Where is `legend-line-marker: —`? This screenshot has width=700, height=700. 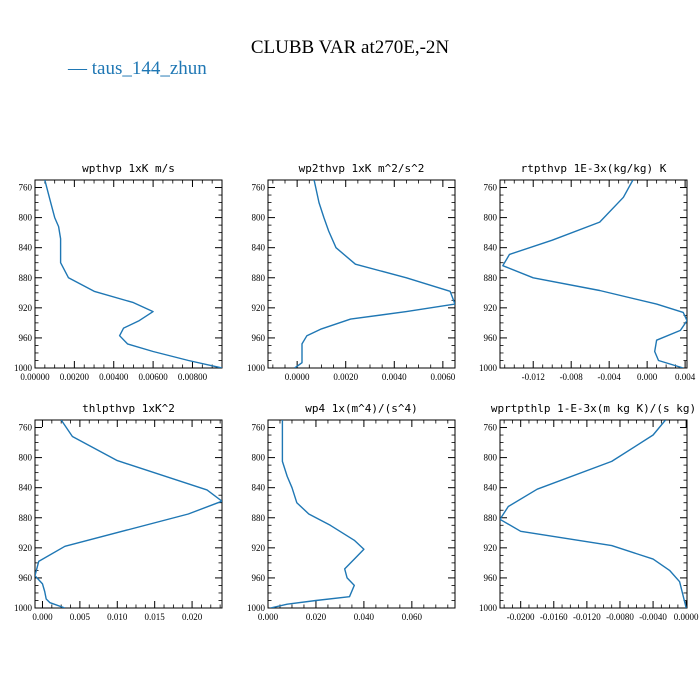
legend-line-marker: — is located at coordinates (77, 68).